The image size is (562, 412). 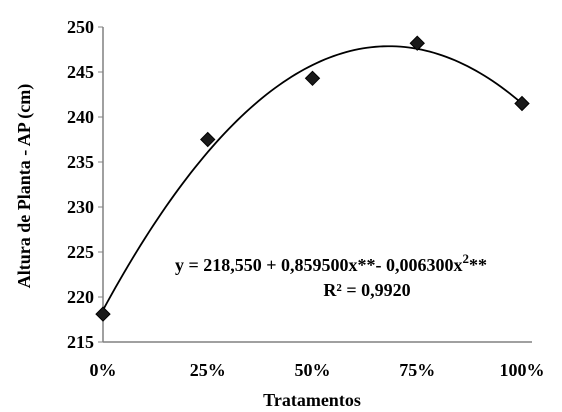 I want to click on y-tick-label: 240, so click(x=80, y=117).